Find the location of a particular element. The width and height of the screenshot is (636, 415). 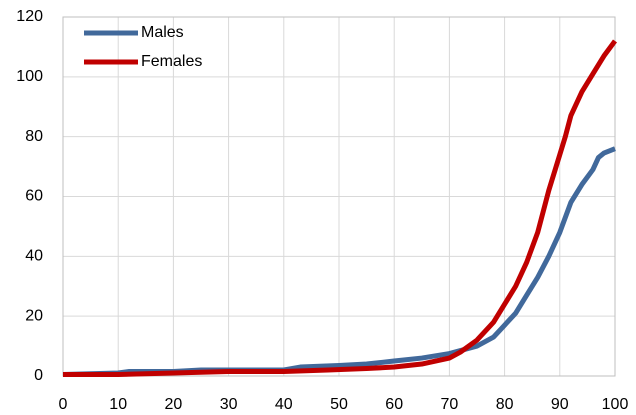

y-tick-label: 80 is located at coordinates (34, 136).